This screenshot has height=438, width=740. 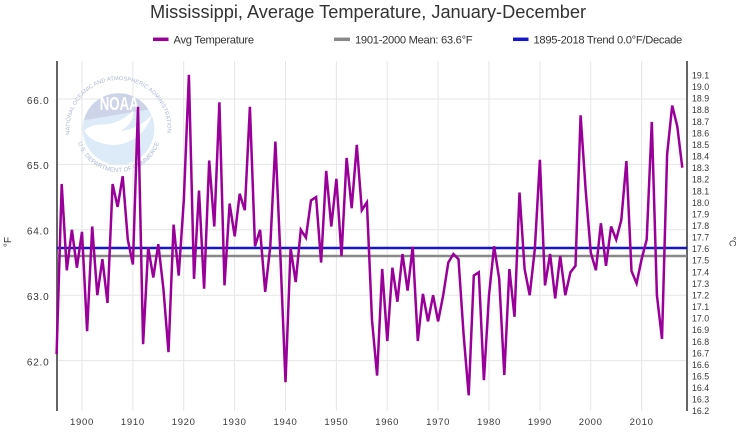 What do you see at coordinates (700, 342) in the screenshot?
I see `svg-text: 16.8` at bounding box center [700, 342].